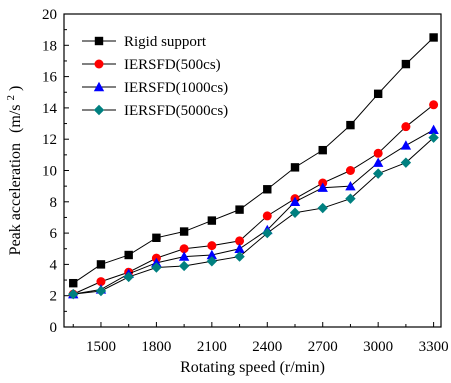 Image resolution: width=451 pixels, height=383 pixels. I want to click on y-axis-title-close: ), so click(15, 88).